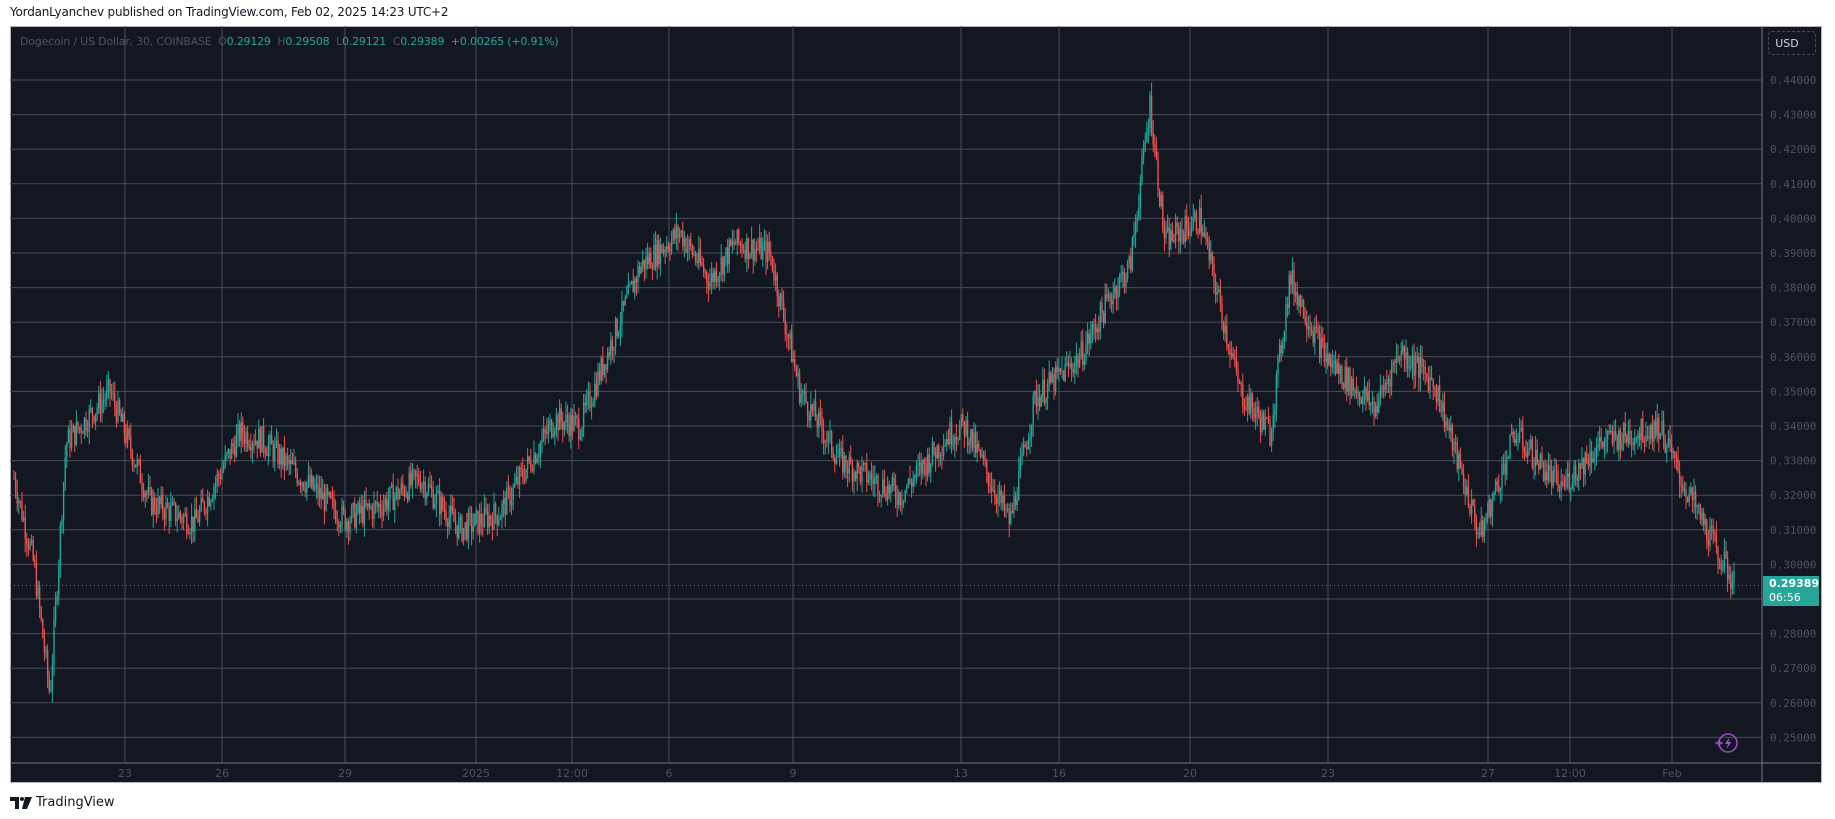 Image resolution: width=1835 pixels, height=819 pixels. What do you see at coordinates (339, 41) in the screenshot?
I see `low-label: L` at bounding box center [339, 41].